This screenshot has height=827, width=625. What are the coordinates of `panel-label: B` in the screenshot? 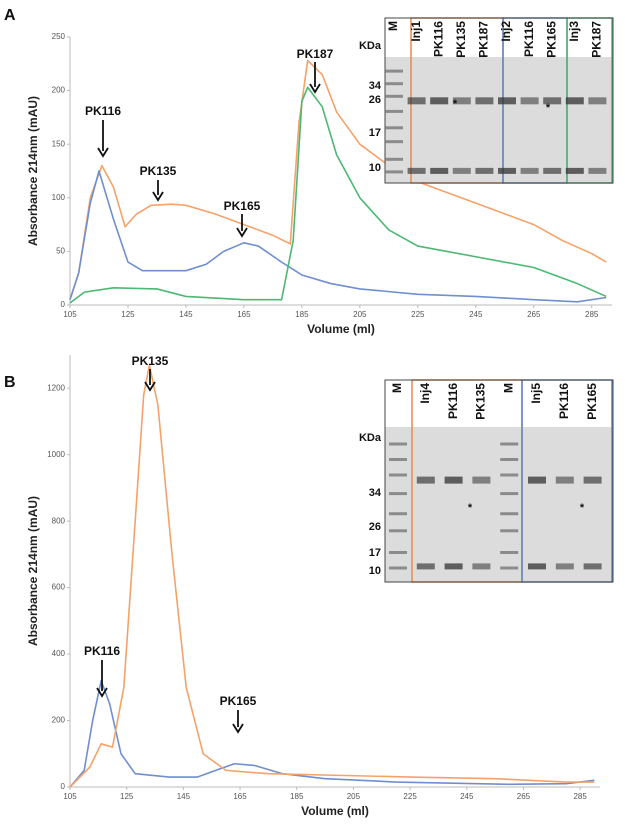 It's located at (10, 382).